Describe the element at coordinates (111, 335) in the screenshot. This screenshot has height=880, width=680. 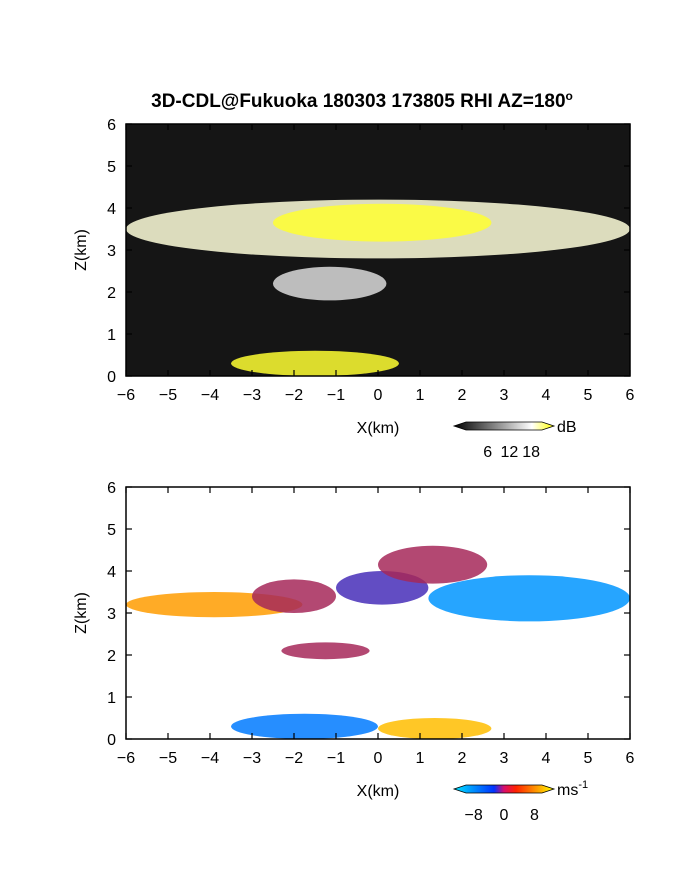
I see `reflectivity-y-tick-label: 1` at that location.